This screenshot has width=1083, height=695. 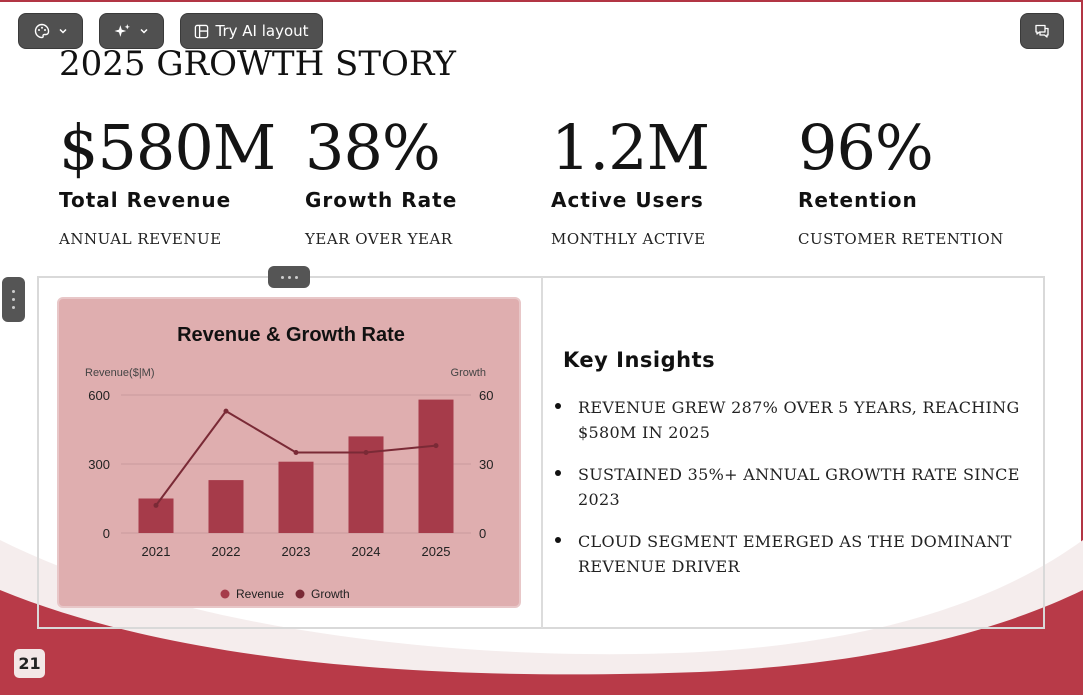 I want to click on legend-revenue-swatch, so click(x=225, y=594).